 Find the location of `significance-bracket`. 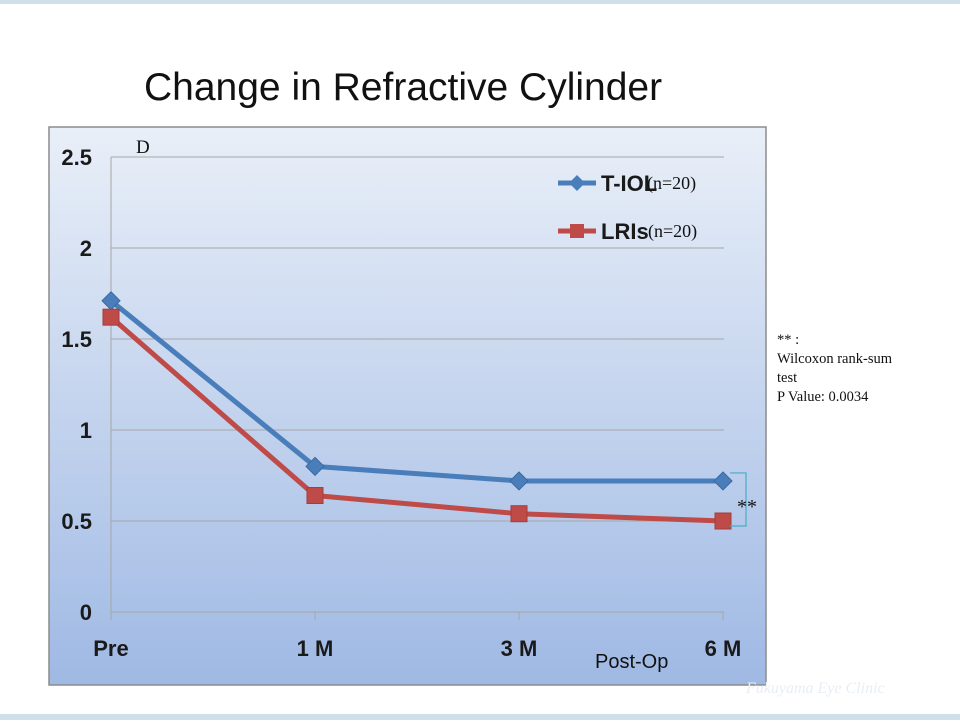

significance-bracket is located at coordinates (738, 499).